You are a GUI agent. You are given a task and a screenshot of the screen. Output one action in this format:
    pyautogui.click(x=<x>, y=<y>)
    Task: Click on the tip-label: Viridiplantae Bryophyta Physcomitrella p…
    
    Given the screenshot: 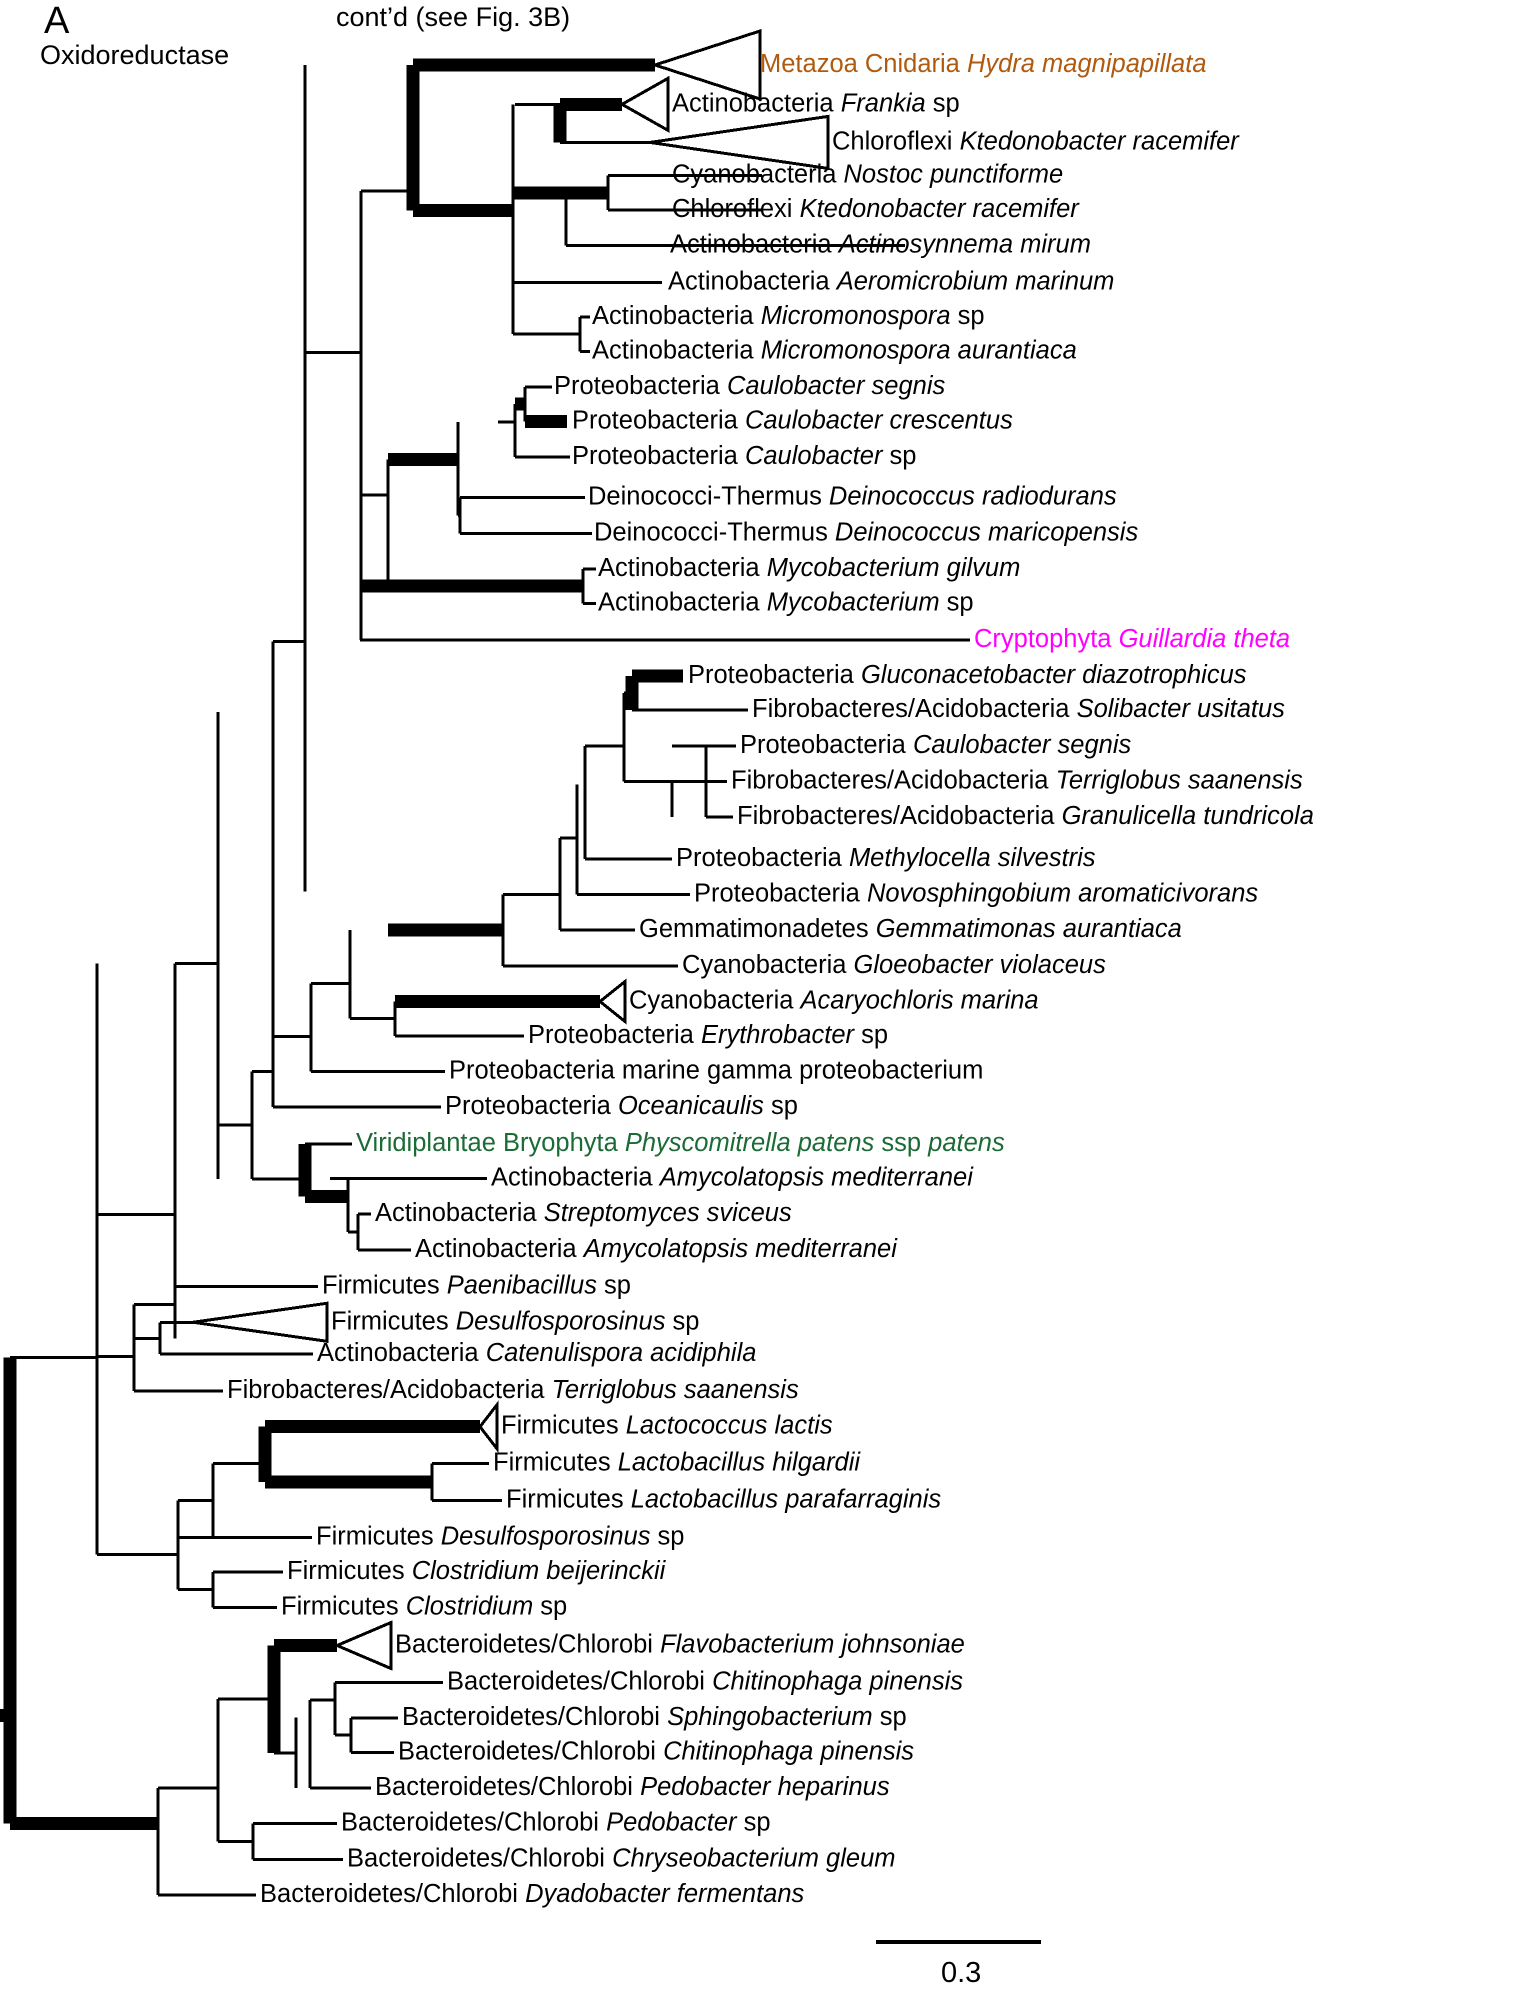 What is the action you would take?
    pyautogui.click(x=680, y=1143)
    